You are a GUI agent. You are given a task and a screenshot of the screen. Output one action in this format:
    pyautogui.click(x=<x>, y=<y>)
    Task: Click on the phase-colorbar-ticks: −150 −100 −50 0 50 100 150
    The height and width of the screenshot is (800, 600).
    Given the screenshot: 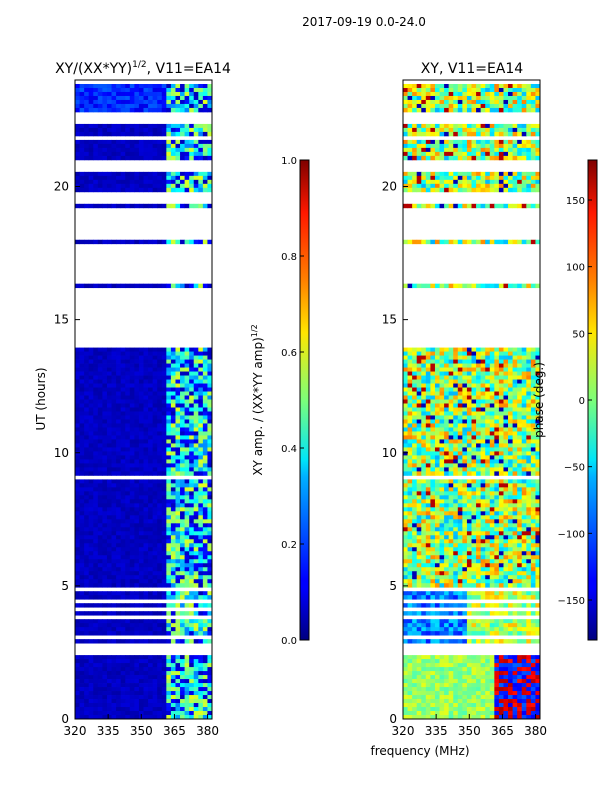 What is the action you would take?
    pyautogui.click(x=575, y=401)
    